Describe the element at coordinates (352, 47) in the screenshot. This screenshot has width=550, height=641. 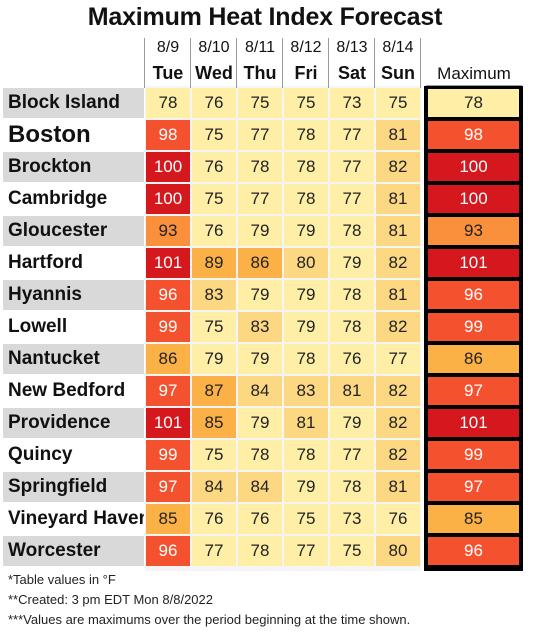
I see `column-date: 8/13` at that location.